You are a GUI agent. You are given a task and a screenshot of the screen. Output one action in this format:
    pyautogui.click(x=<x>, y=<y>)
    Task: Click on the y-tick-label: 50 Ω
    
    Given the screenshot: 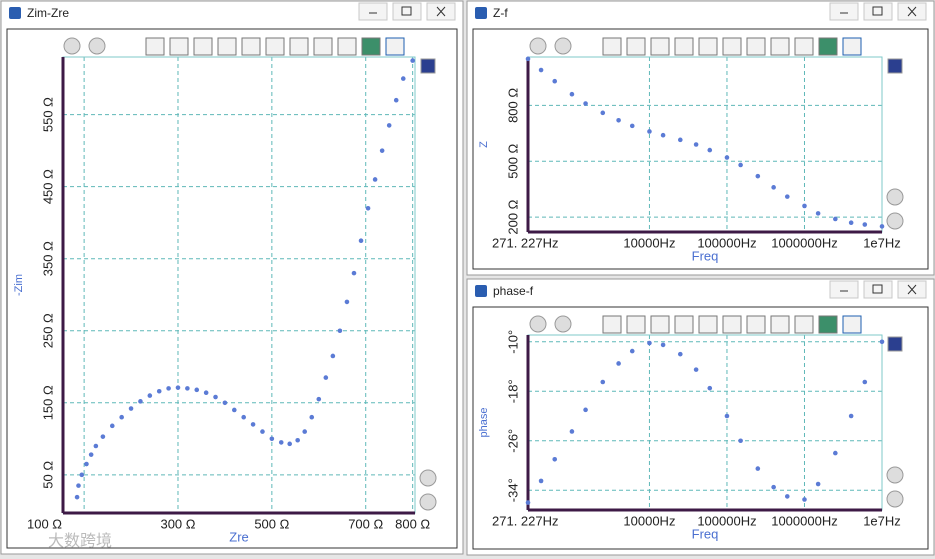 What is the action you would take?
    pyautogui.click(x=47, y=475)
    